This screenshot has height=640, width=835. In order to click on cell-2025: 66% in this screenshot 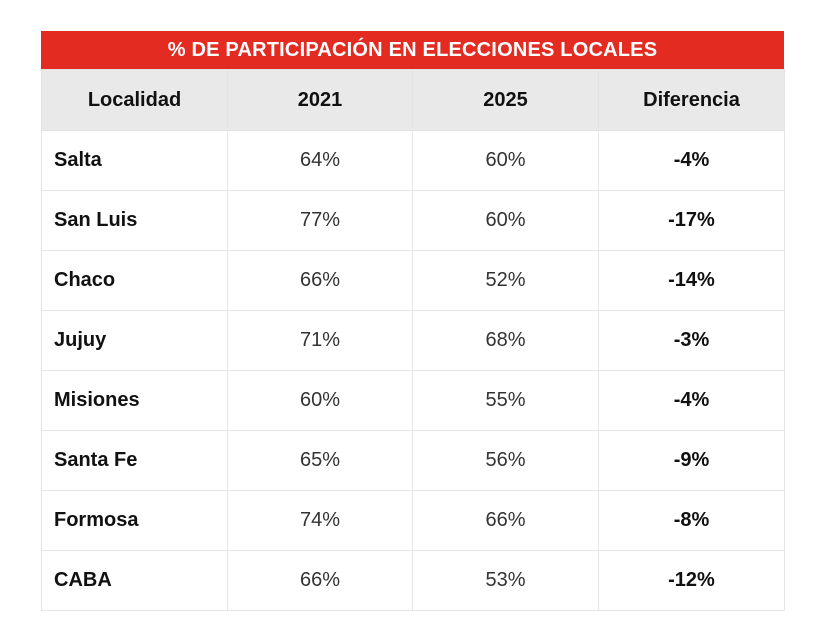, I will do `click(505, 520)`.